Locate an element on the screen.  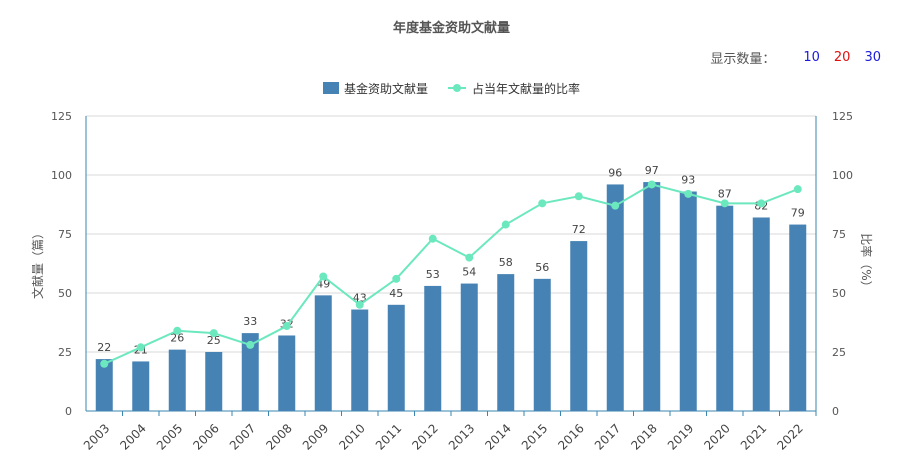
bar-value-label: 79 is located at coordinates (798, 213).